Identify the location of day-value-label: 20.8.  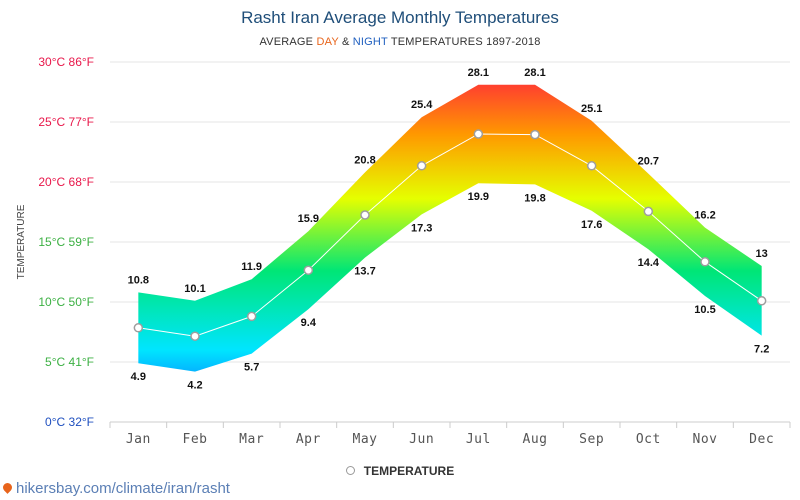
(364, 160).